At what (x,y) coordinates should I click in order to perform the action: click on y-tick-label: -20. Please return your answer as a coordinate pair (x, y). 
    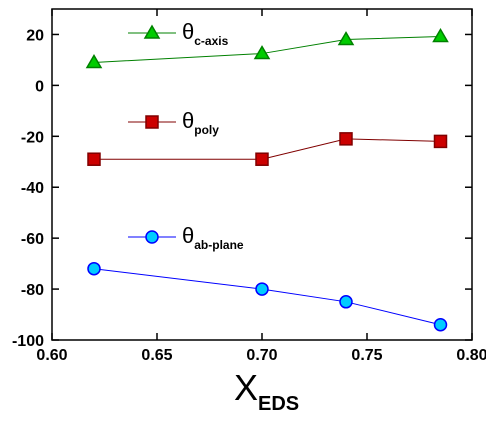
    Looking at the image, I should click on (32, 137).